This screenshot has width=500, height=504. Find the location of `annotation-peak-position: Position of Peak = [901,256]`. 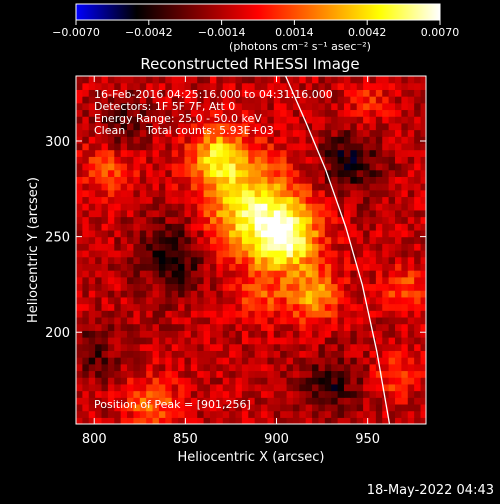

annotation-peak-position: Position of Peak = [901,256] is located at coordinates (172, 404).